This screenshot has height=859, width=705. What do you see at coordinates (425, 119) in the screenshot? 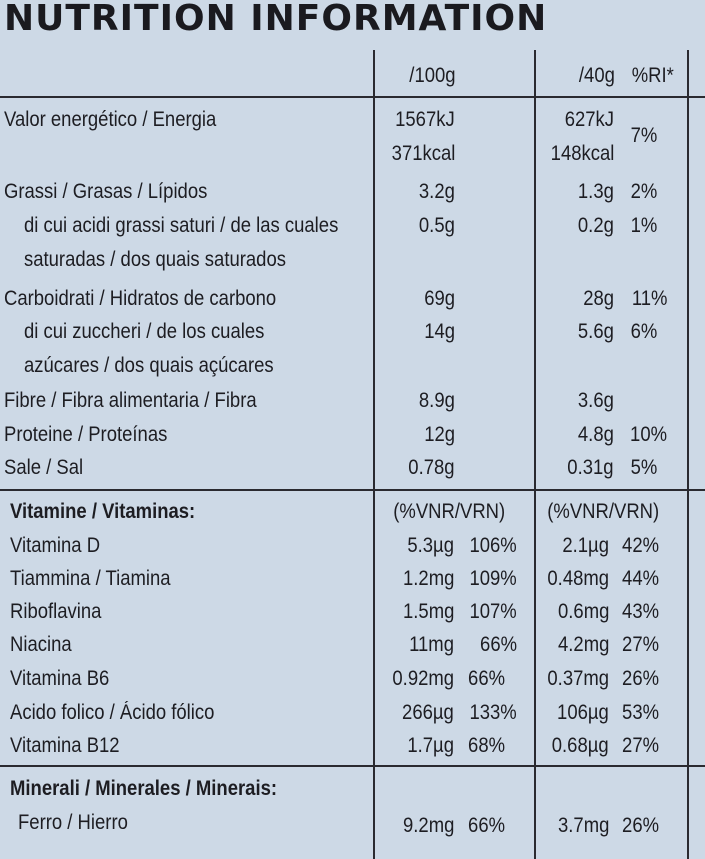
I see `energy-kj-100g: 1567kJ` at bounding box center [425, 119].